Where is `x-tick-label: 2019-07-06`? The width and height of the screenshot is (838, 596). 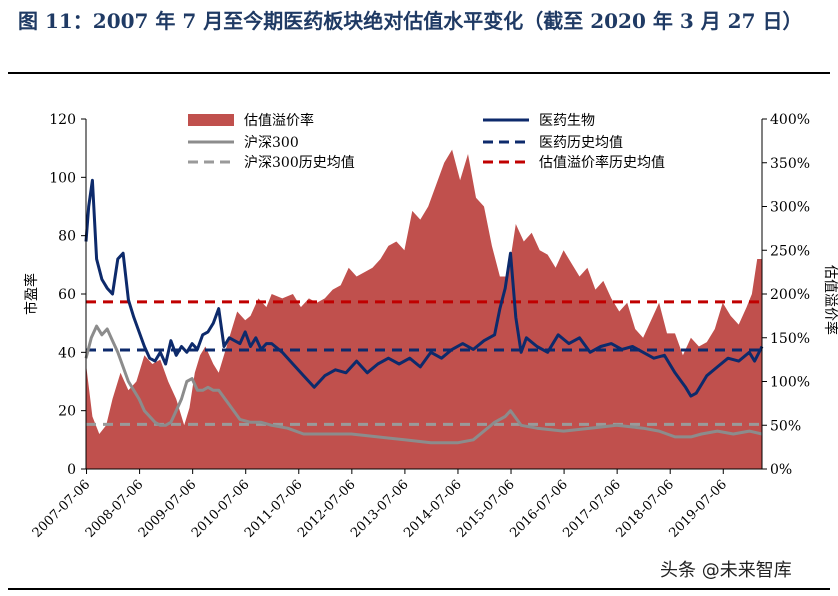 x-tick-label: 2019-07-06 is located at coordinates (698, 509).